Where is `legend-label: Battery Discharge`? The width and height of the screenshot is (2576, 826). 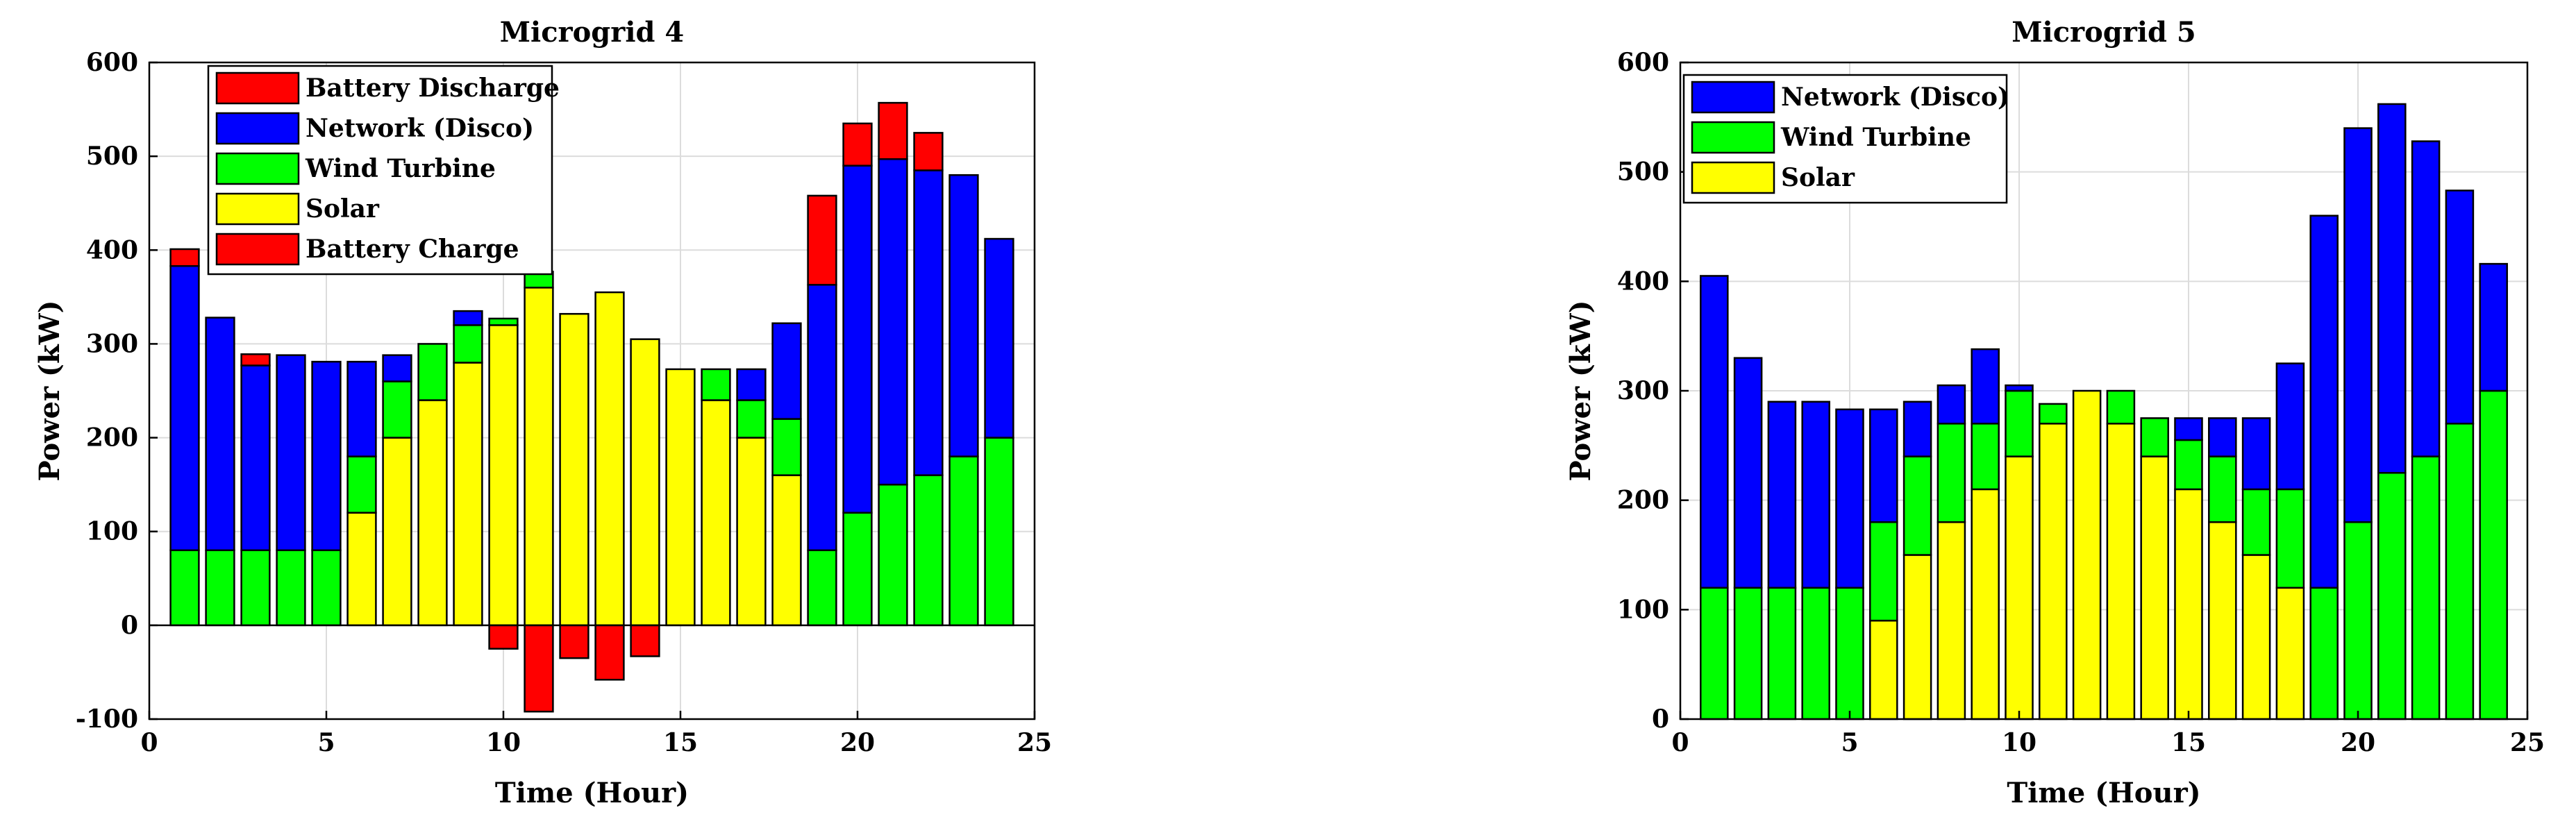 legend-label: Battery Discharge is located at coordinates (433, 88).